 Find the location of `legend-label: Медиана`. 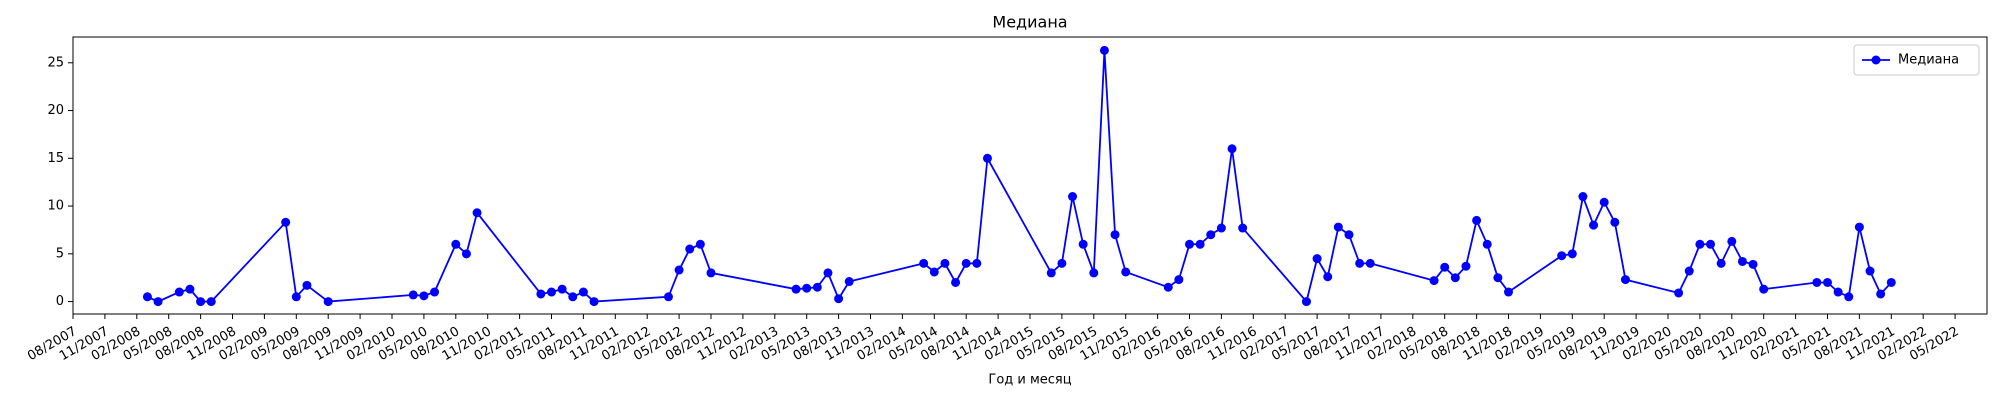

legend-label: Медиана is located at coordinates (1928, 60).